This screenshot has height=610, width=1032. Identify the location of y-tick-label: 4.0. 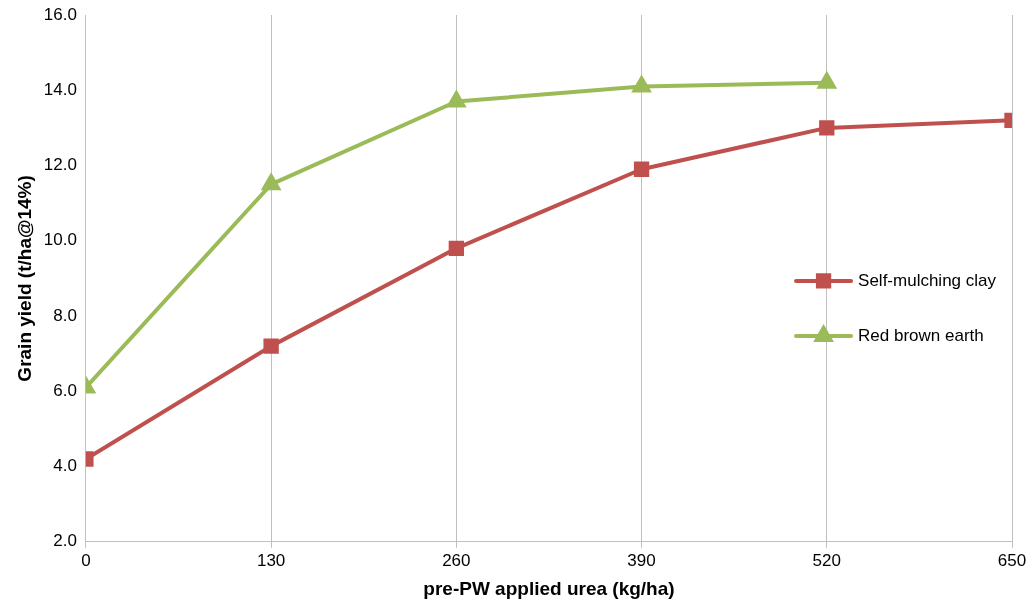
(65, 466).